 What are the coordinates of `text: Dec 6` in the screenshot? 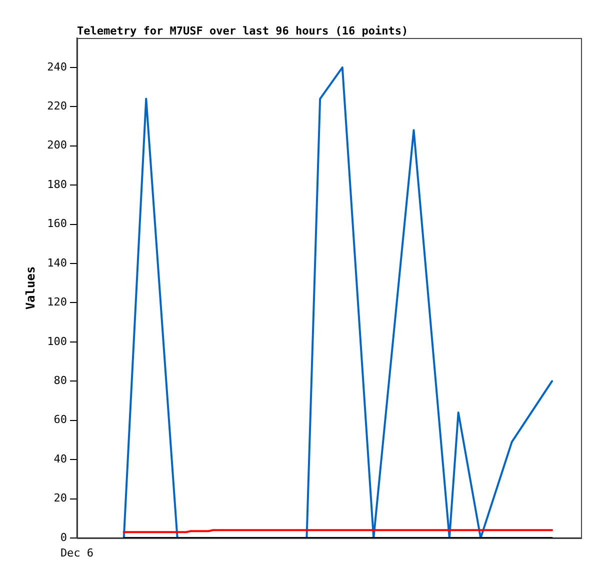 It's located at (77, 553).